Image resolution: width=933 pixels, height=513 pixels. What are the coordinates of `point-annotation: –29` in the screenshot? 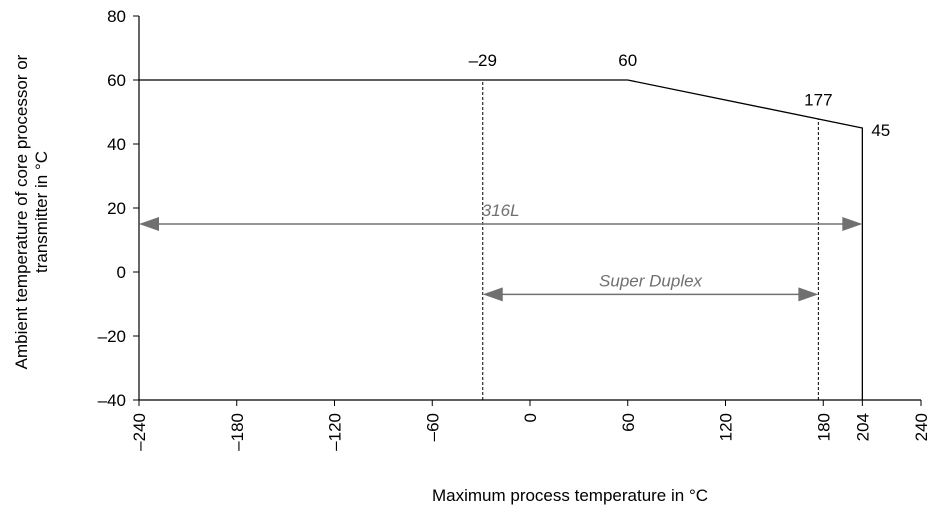 It's located at (483, 60).